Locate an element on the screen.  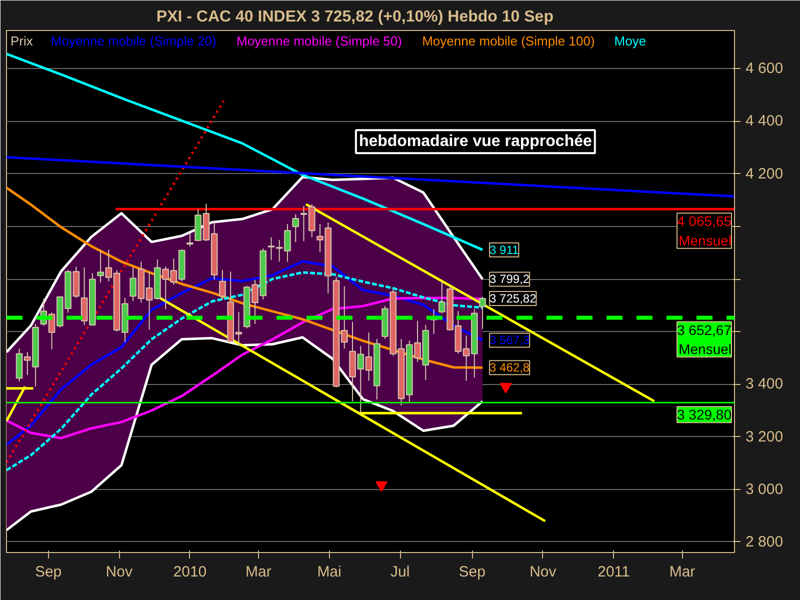
text: Moye is located at coordinates (630, 41).